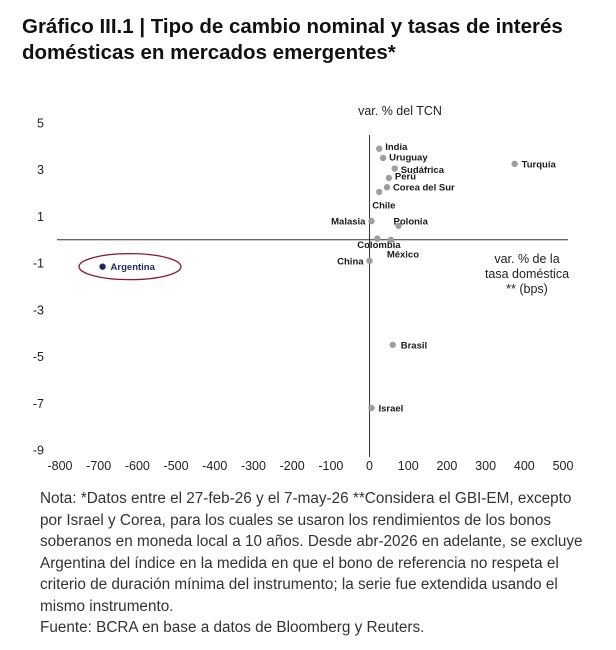 Image resolution: width=616 pixels, height=650 pixels. What do you see at coordinates (379, 245) in the screenshot?
I see `point-label-colombia: Colombia` at bounding box center [379, 245].